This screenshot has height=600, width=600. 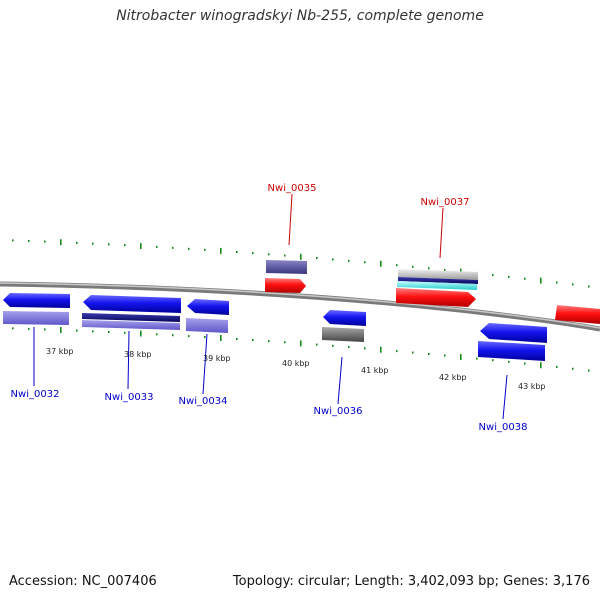 I want to click on genome-backbone-highlight, so click(x=300, y=305).